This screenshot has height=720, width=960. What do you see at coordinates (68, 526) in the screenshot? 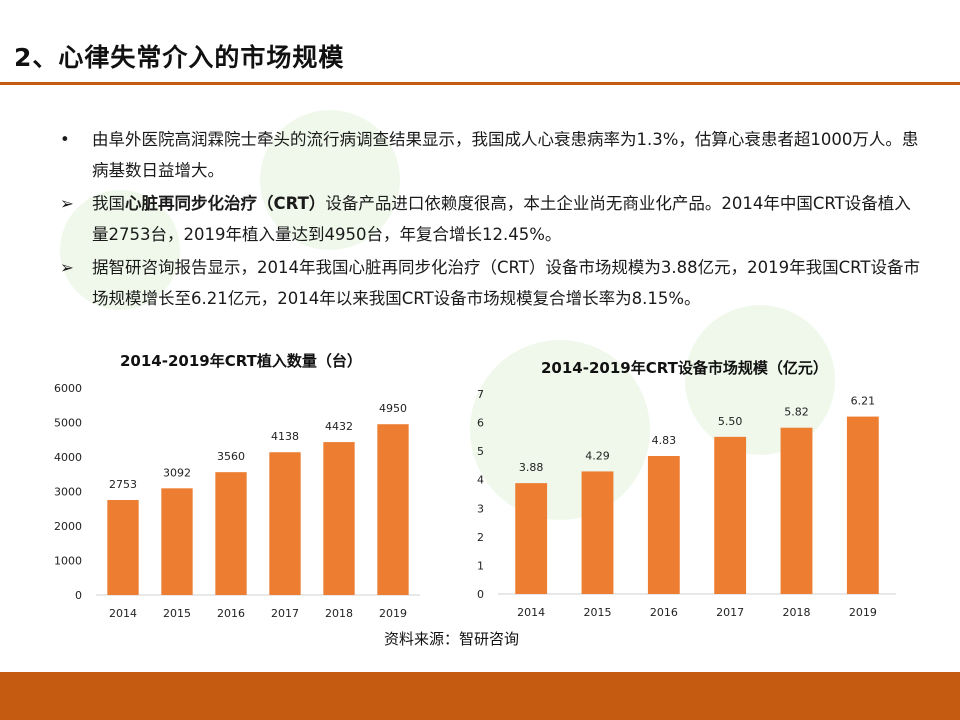
I see `y-tick-label: 2000` at bounding box center [68, 526].